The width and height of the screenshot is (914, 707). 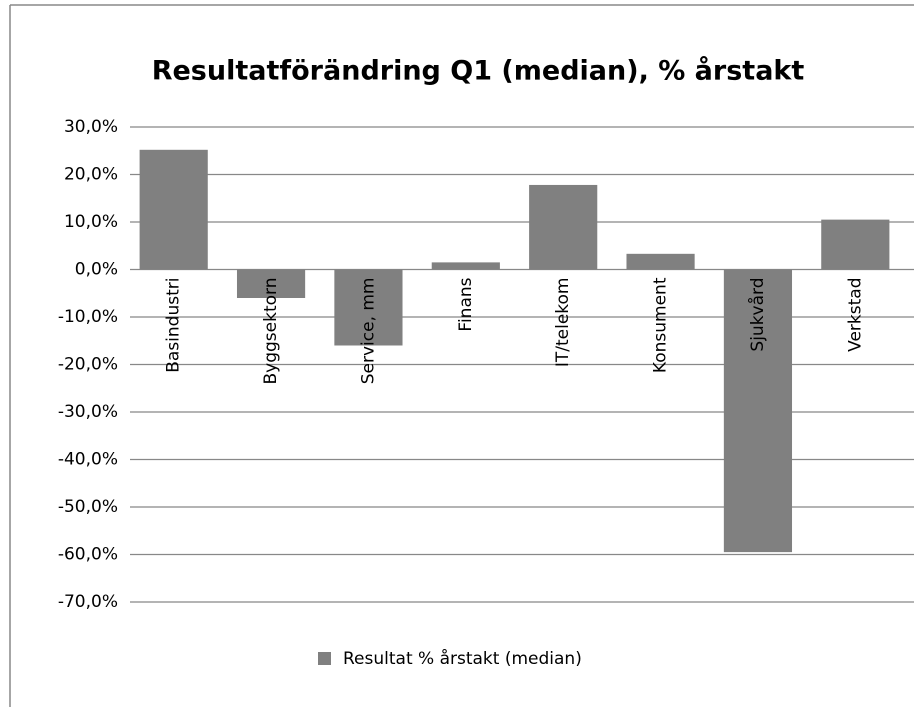 I want to click on x-tick-label: Verkstad, so click(x=855, y=315).